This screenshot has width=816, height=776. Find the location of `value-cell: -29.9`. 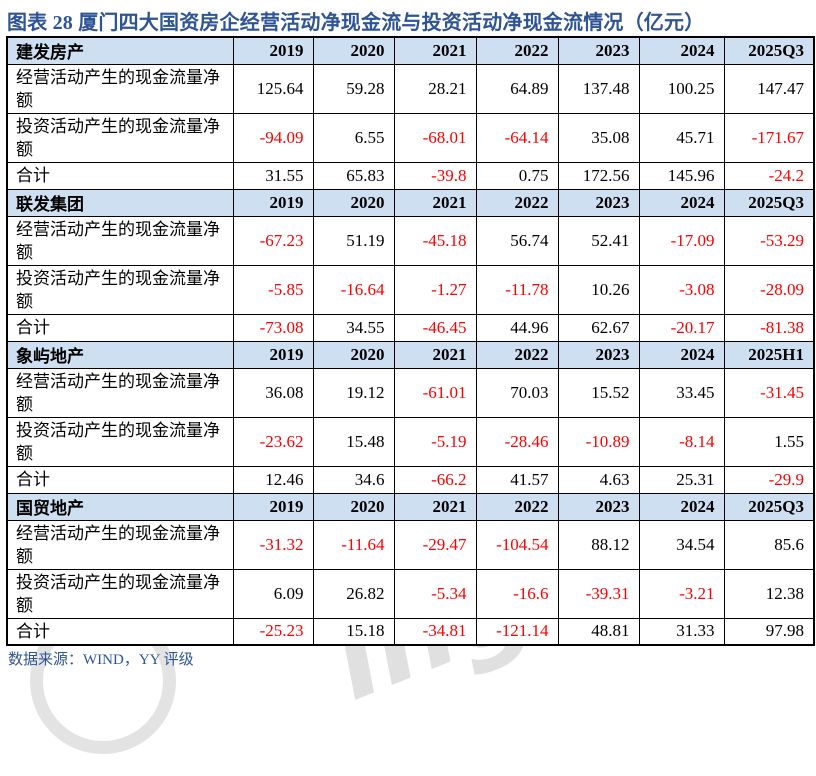

value-cell: -29.9 is located at coordinates (769, 479).